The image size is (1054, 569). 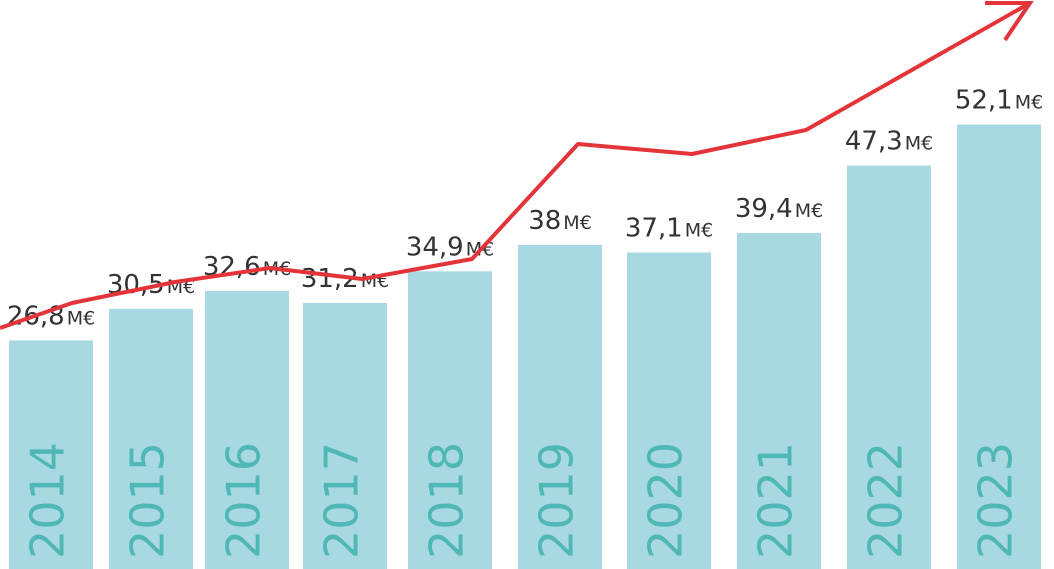 I want to click on value-label-2022: 47,3 M€, so click(x=889, y=142).